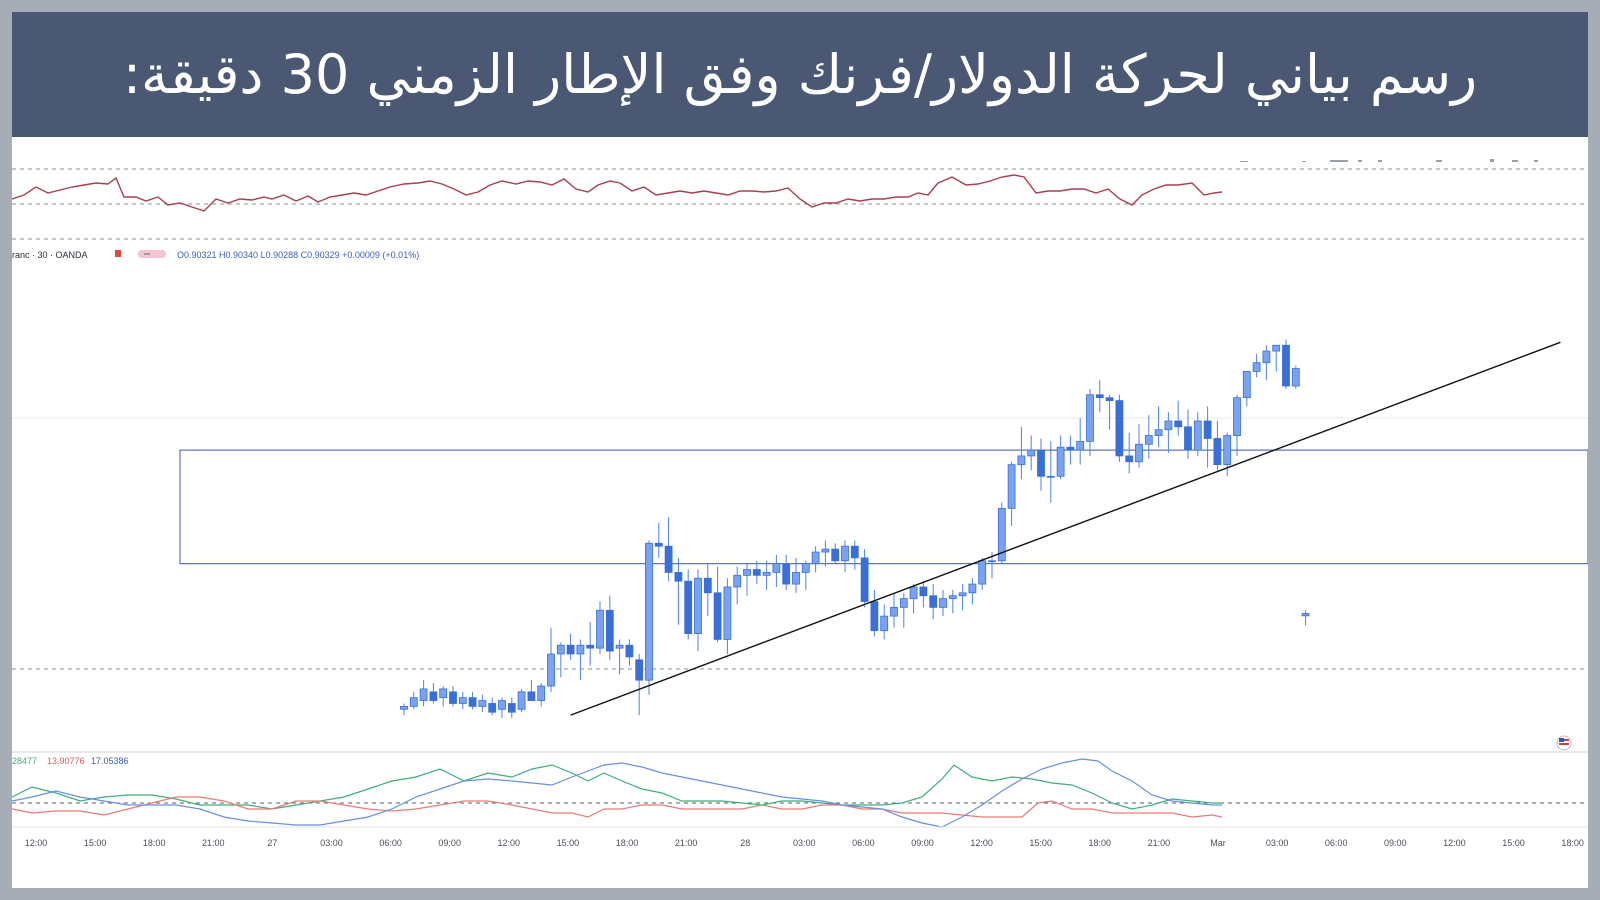 The width and height of the screenshot is (1600, 900). Describe the element at coordinates (1389, 160) in the screenshot. I see `rsi-legend-fragments` at that location.